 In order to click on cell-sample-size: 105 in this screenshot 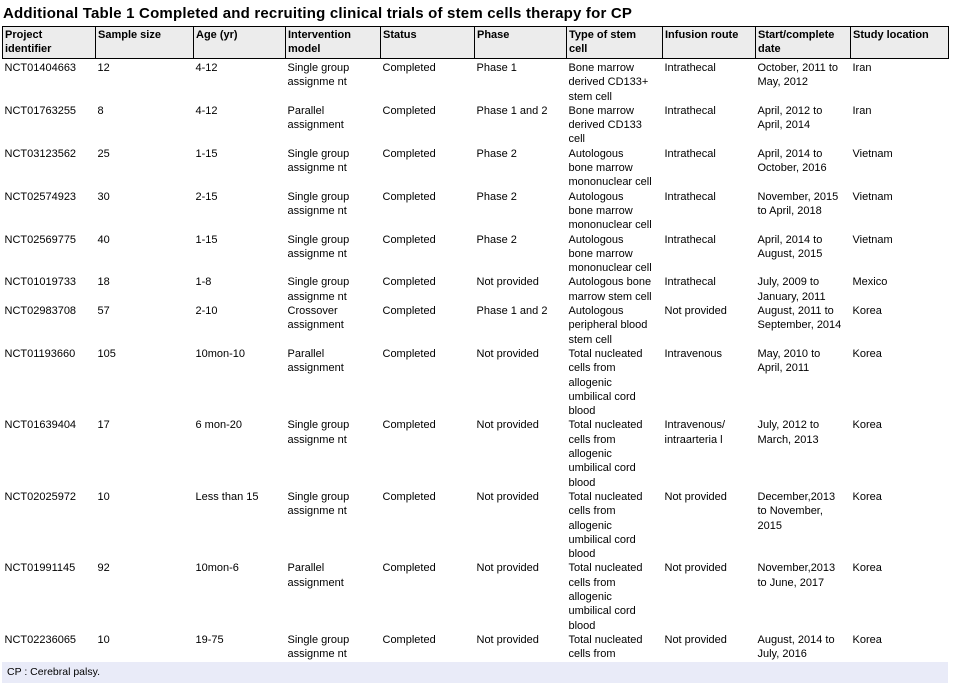, I will do `click(106, 353)`.